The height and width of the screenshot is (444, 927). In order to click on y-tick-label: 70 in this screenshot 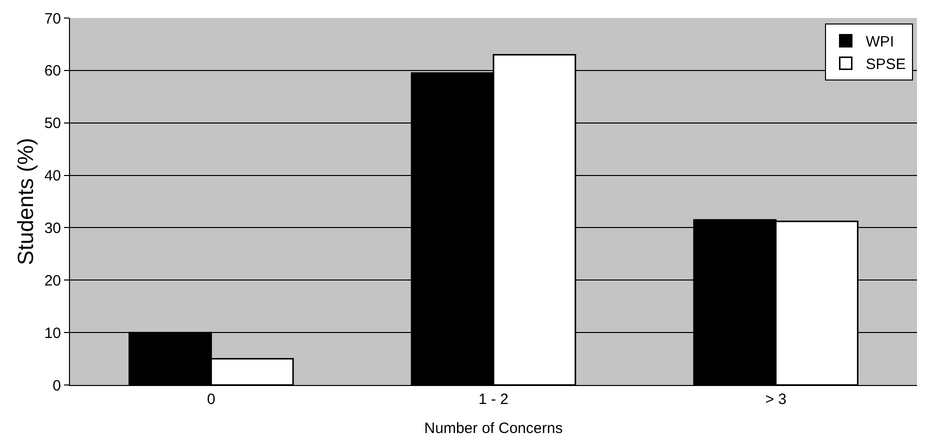, I will do `click(52, 19)`.